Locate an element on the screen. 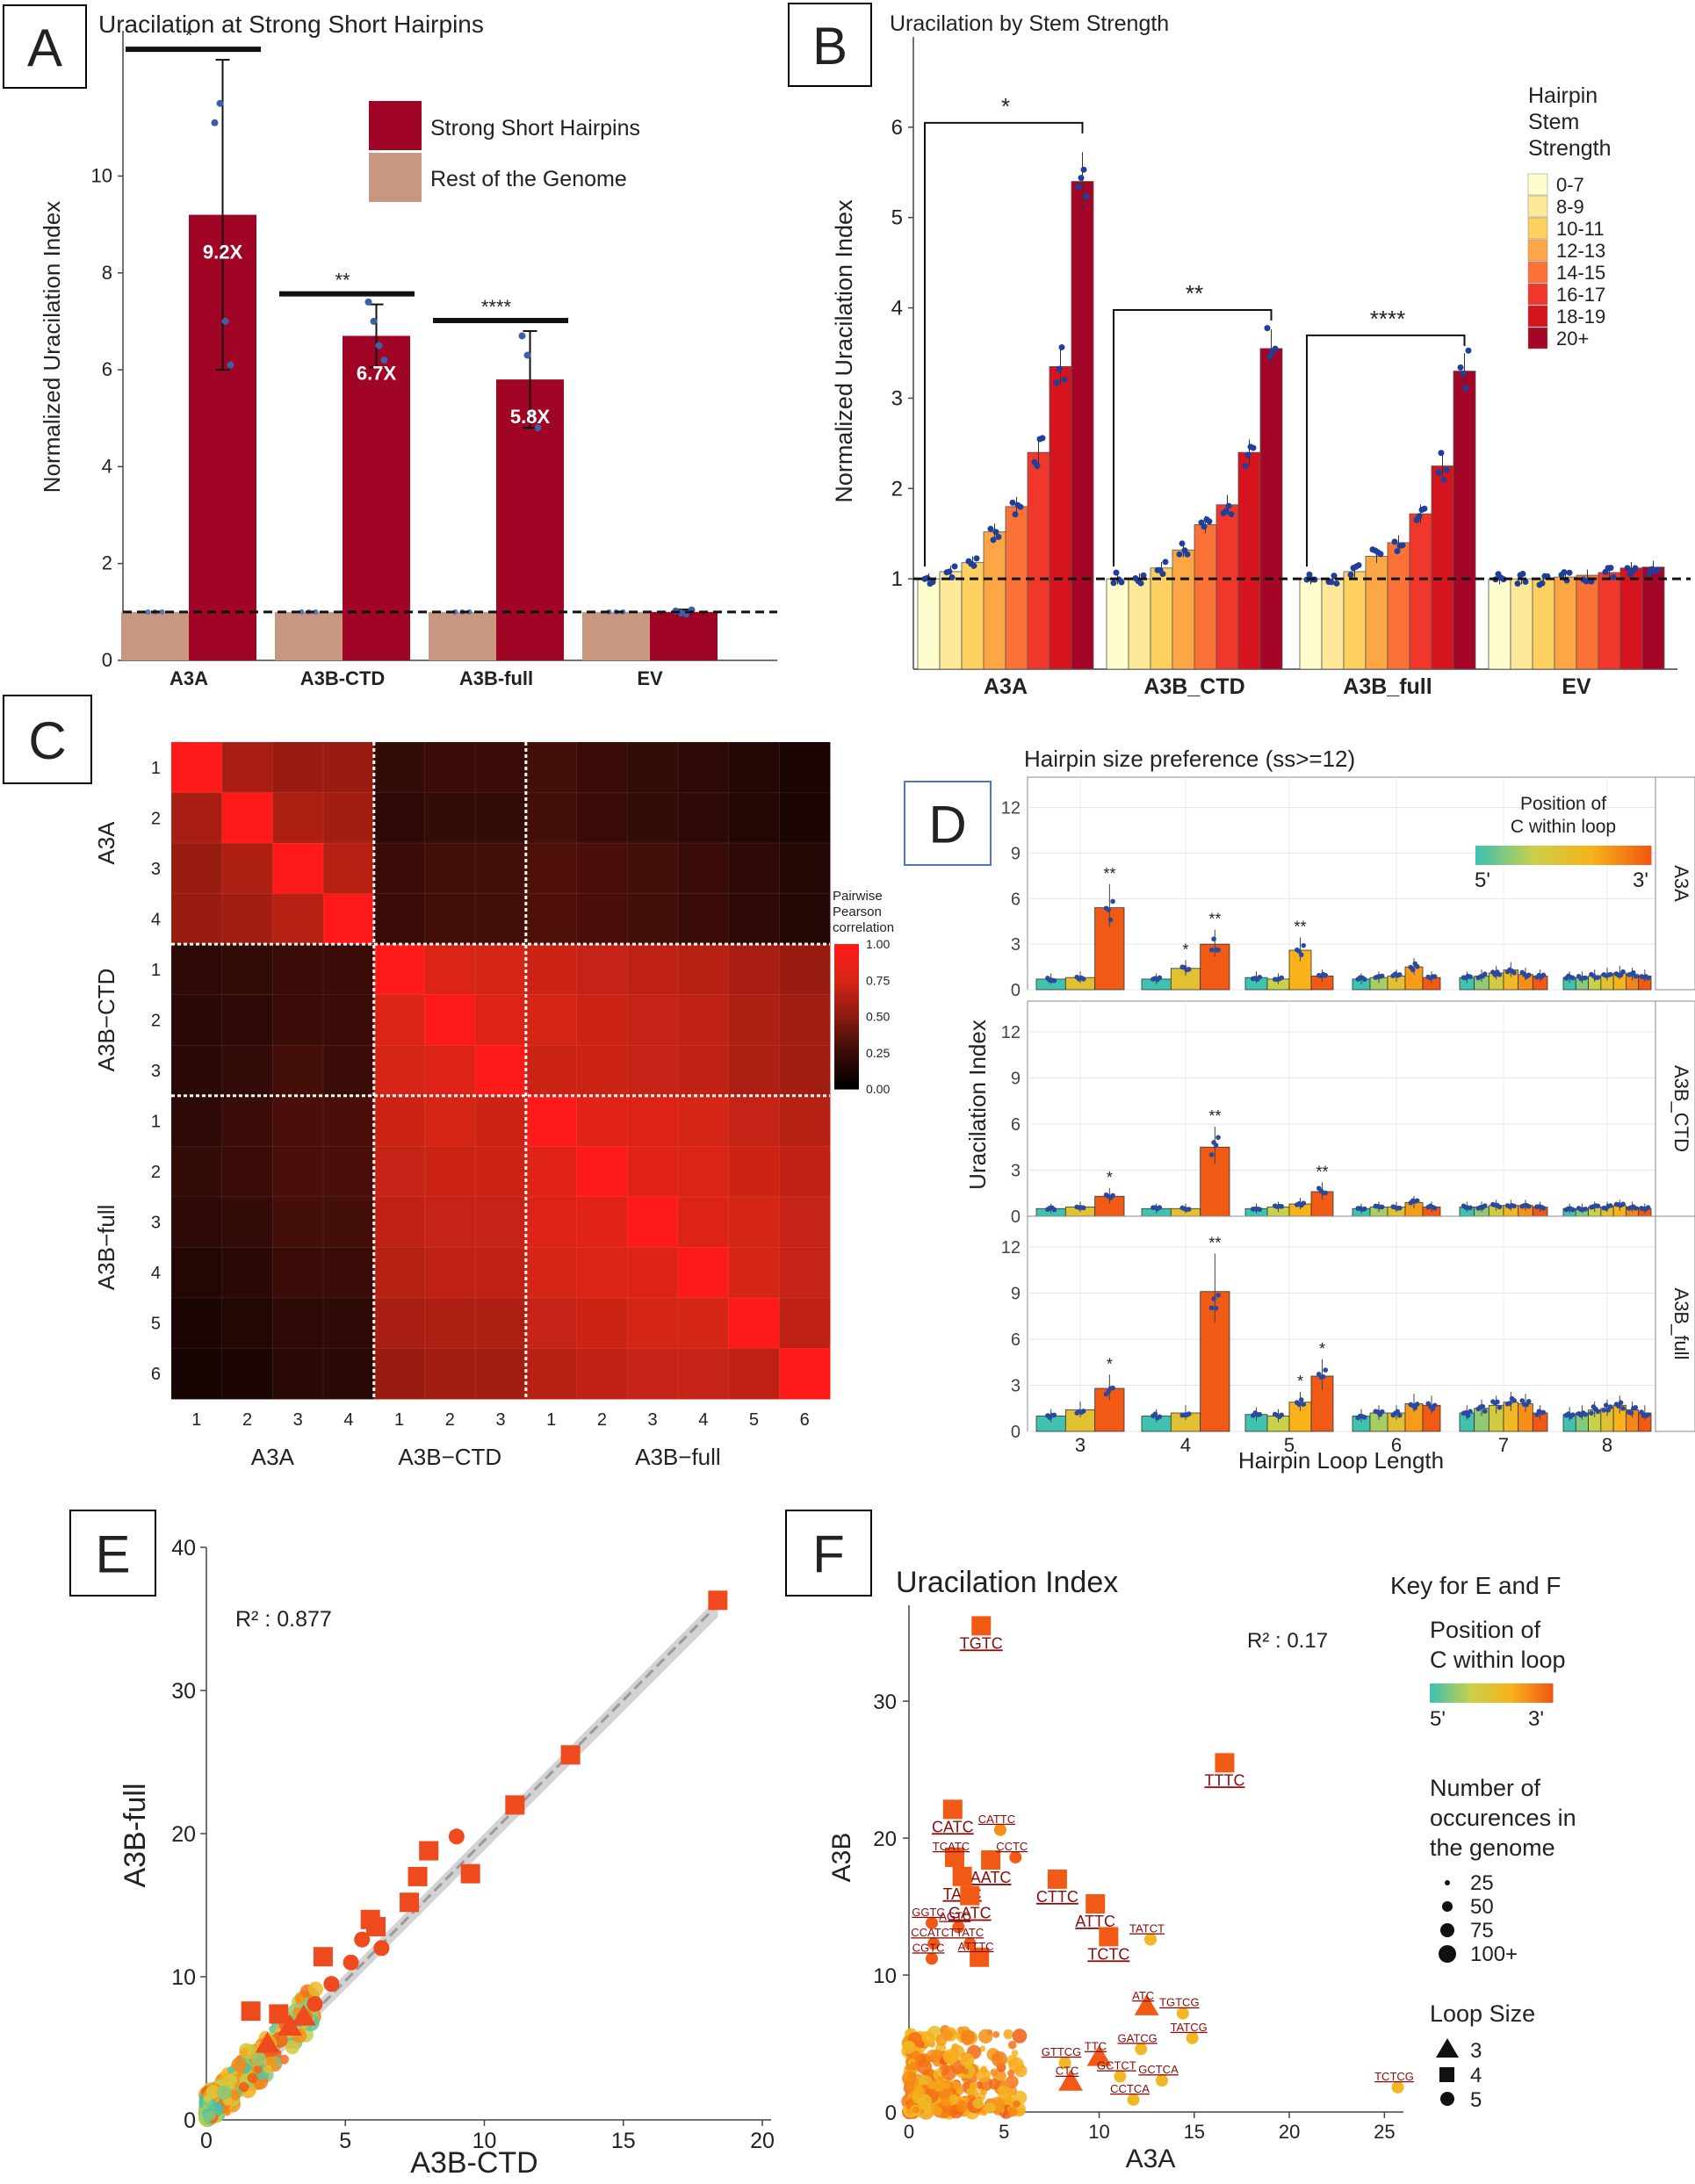  panel-b-letter: B is located at coordinates (830, 46).